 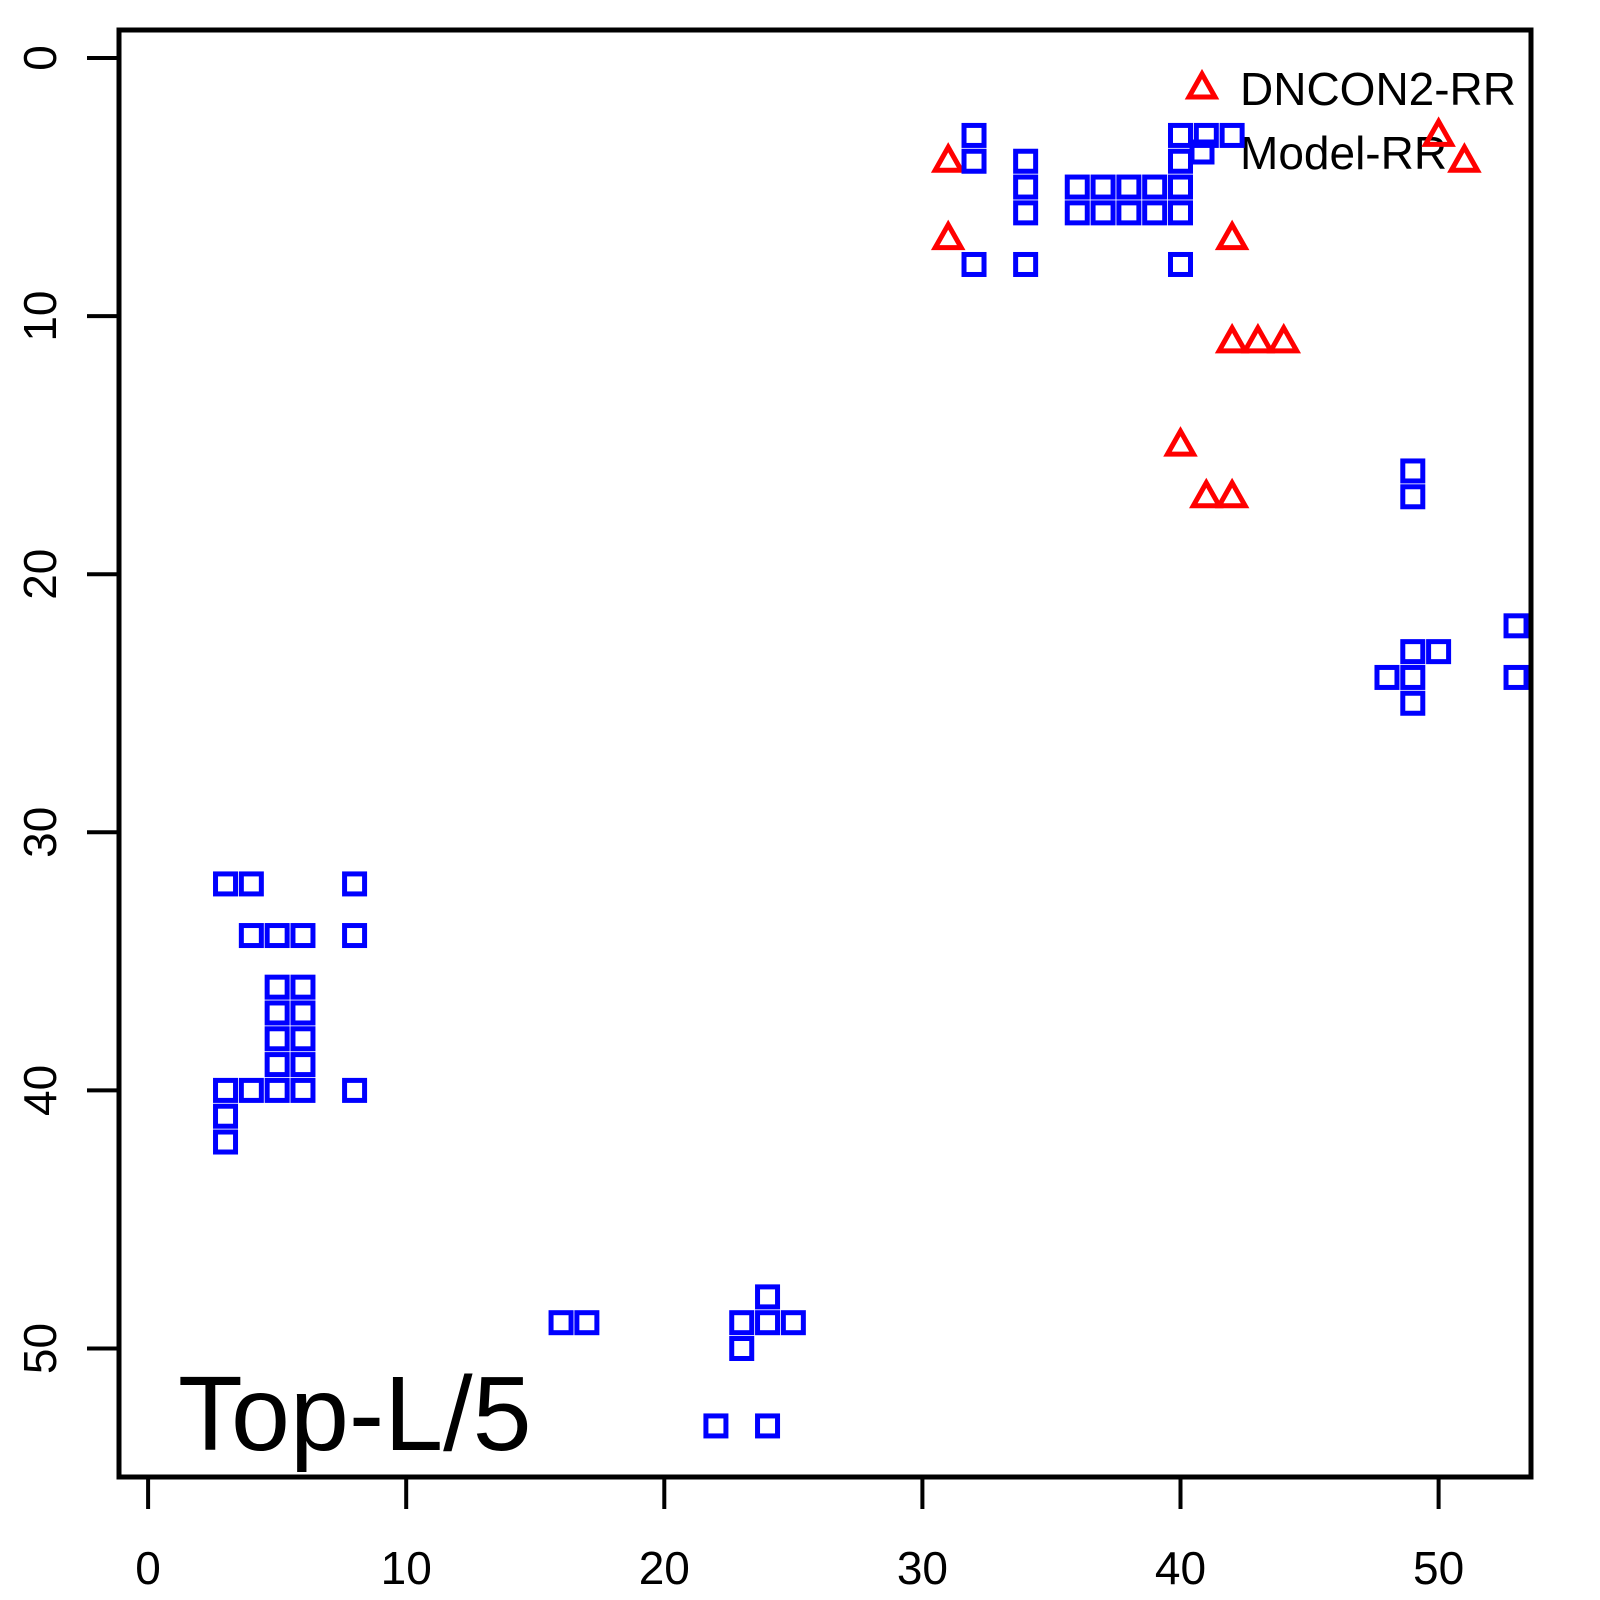 I want to click on y-axis-tick-label: 10, so click(x=40, y=316).